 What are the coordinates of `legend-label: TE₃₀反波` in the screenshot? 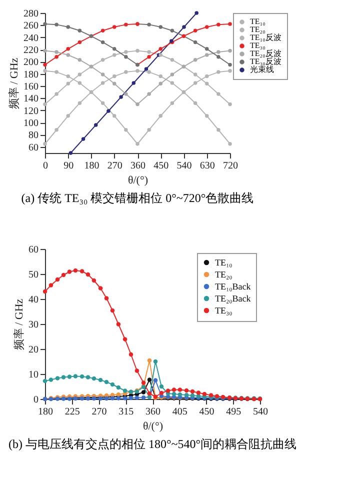 It's located at (266, 61).